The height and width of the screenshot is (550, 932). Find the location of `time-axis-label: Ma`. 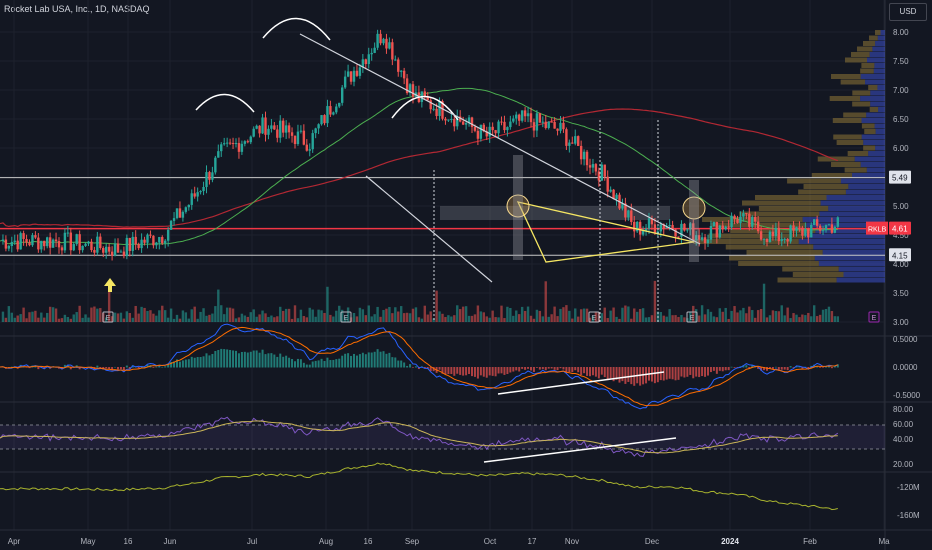

time-axis-label: Ma is located at coordinates (884, 541).